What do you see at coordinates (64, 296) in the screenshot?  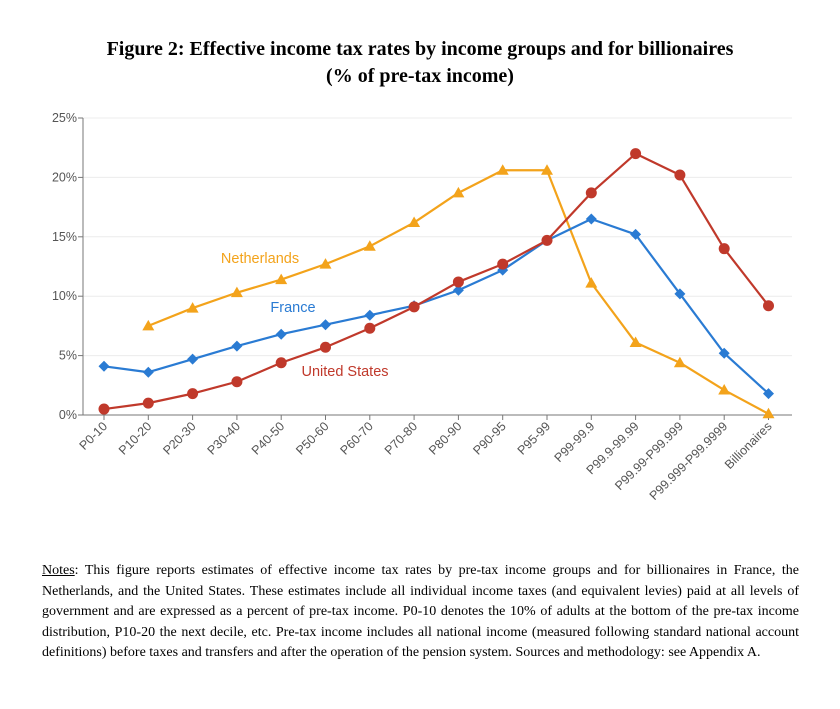 I see `y-tick-label: 10%` at bounding box center [64, 296].